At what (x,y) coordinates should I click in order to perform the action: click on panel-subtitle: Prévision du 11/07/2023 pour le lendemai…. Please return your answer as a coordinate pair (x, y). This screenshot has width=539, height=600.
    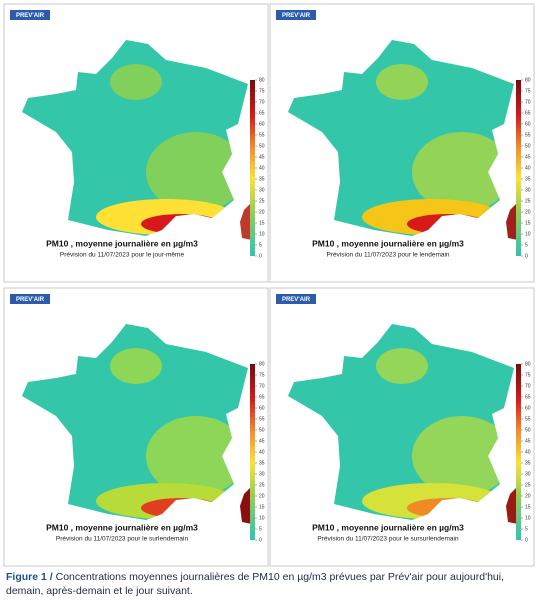
    Looking at the image, I should click on (387, 255).